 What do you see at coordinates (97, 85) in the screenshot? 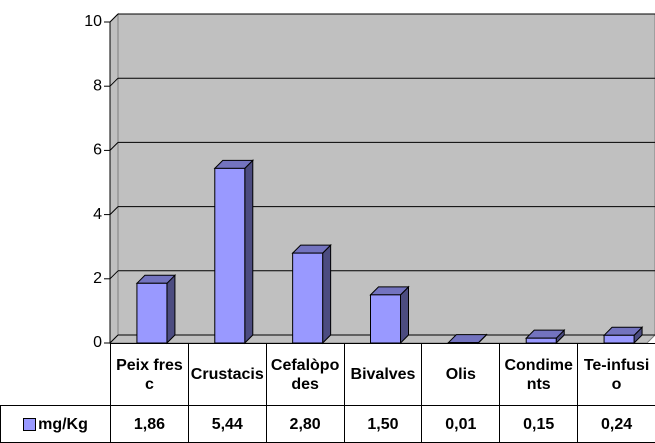
I see `y-tick-label: 8` at bounding box center [97, 85].